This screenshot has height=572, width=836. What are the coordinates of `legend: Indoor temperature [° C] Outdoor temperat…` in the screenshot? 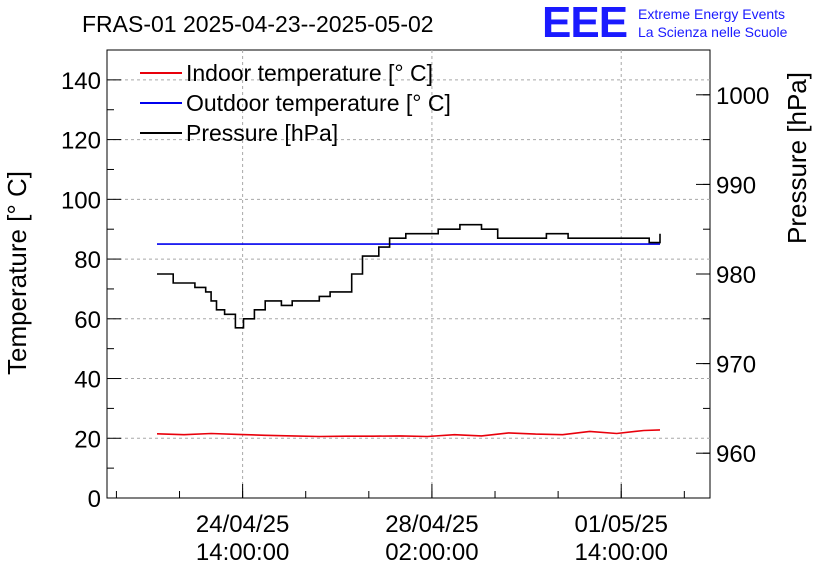 It's located at (295, 103).